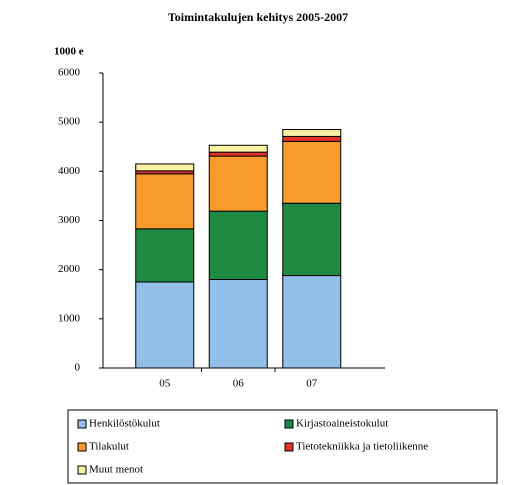 The height and width of the screenshot is (485, 516). I want to click on y-tick-label: 1000, so click(69, 318).